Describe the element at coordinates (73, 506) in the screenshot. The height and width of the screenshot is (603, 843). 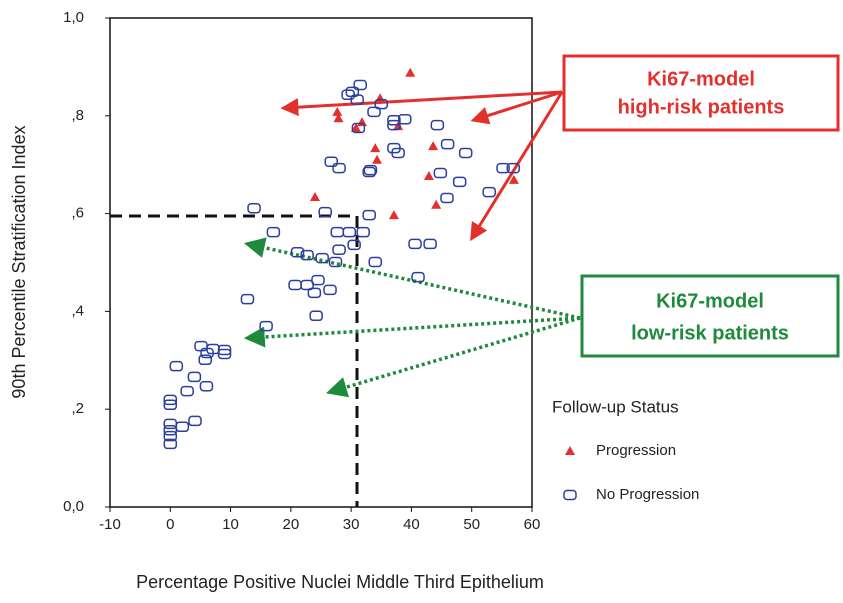
I see `y-tick-label: 0,0` at that location.